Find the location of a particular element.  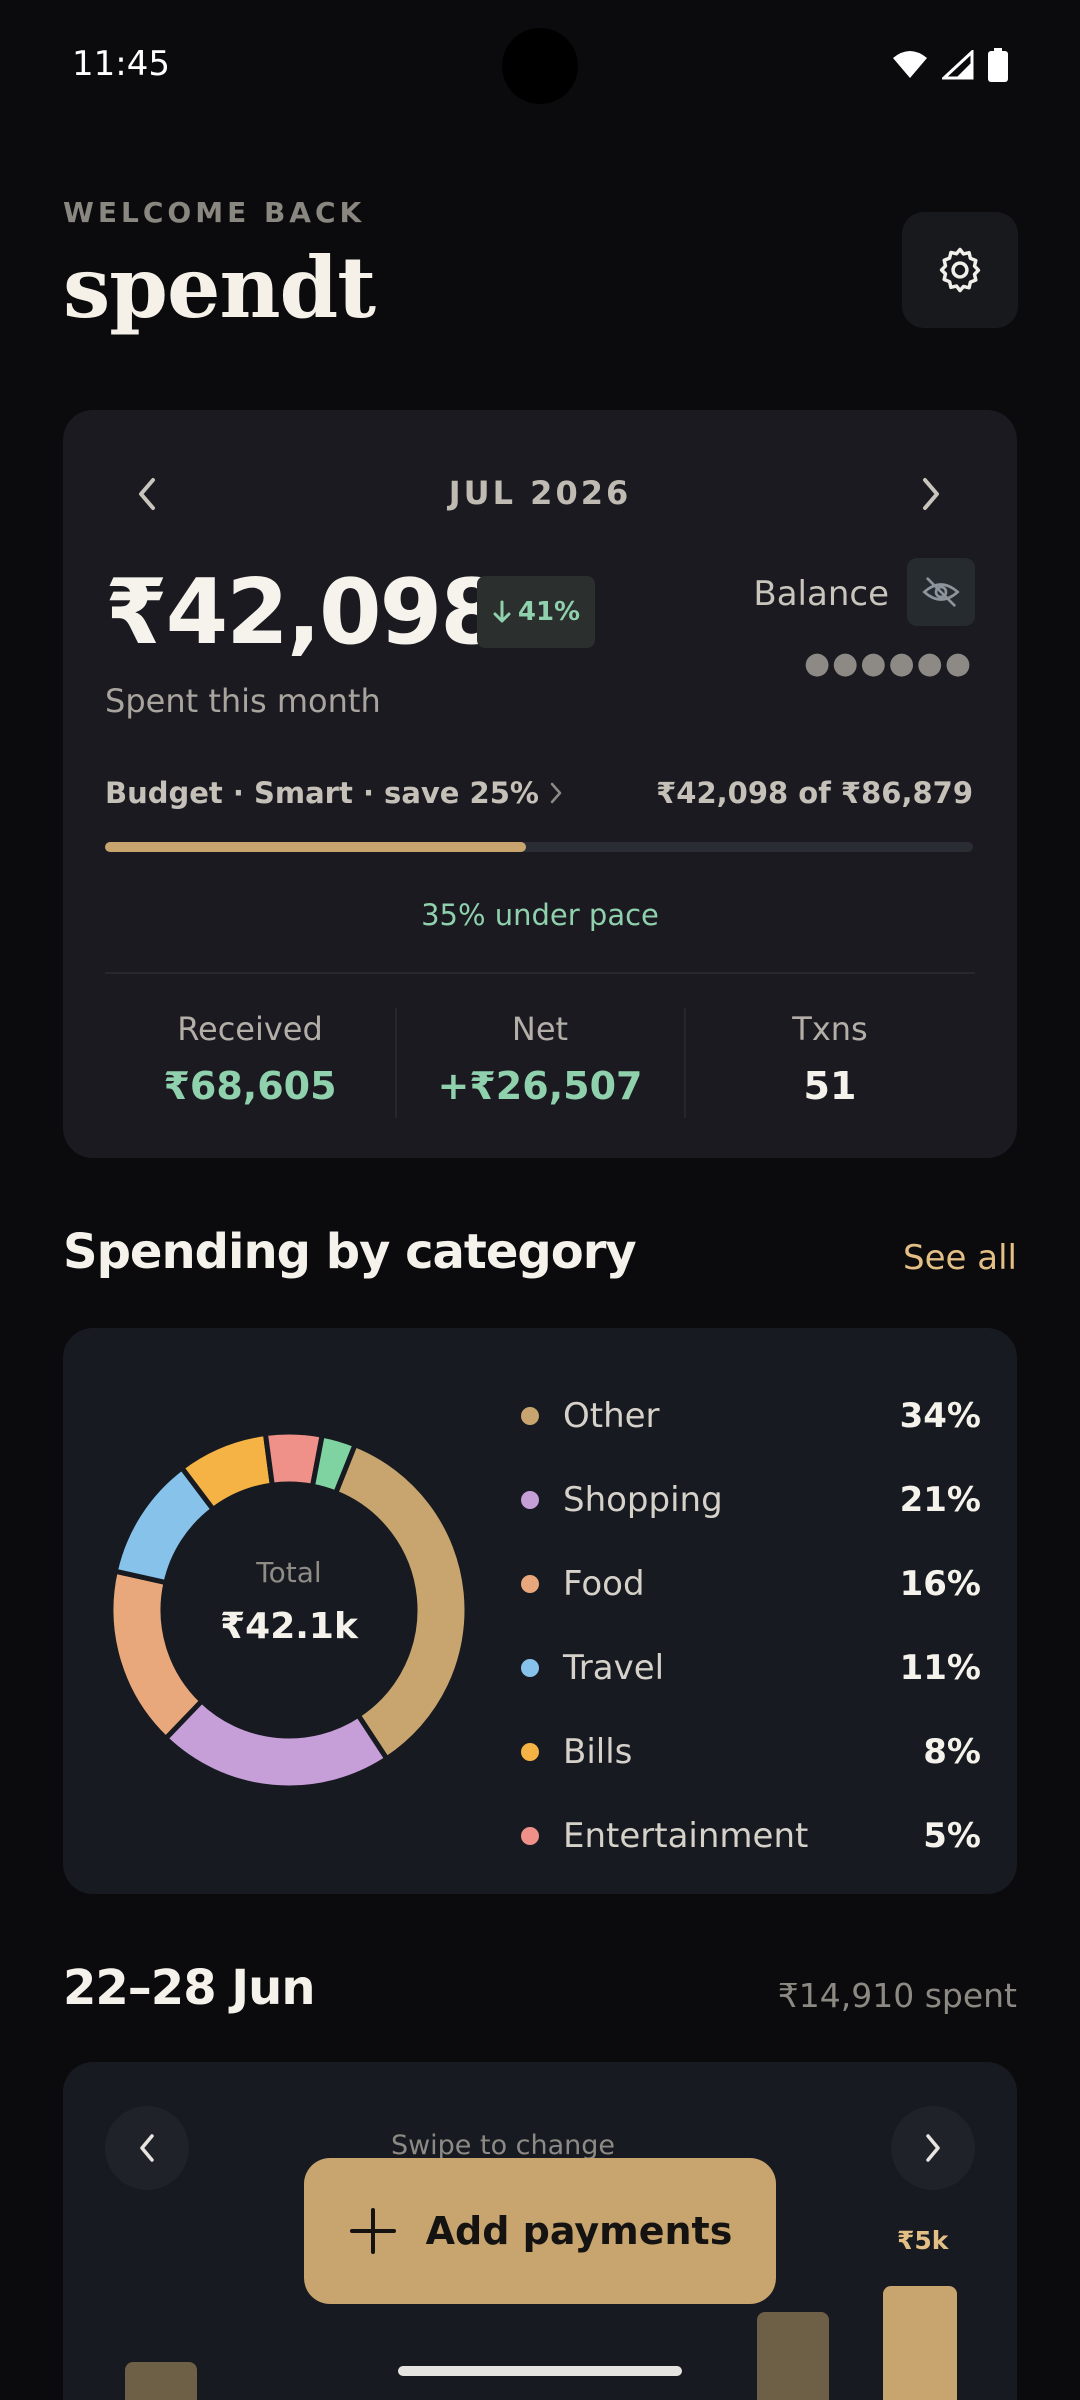

spend-change-value: 41% is located at coordinates (549, 612).